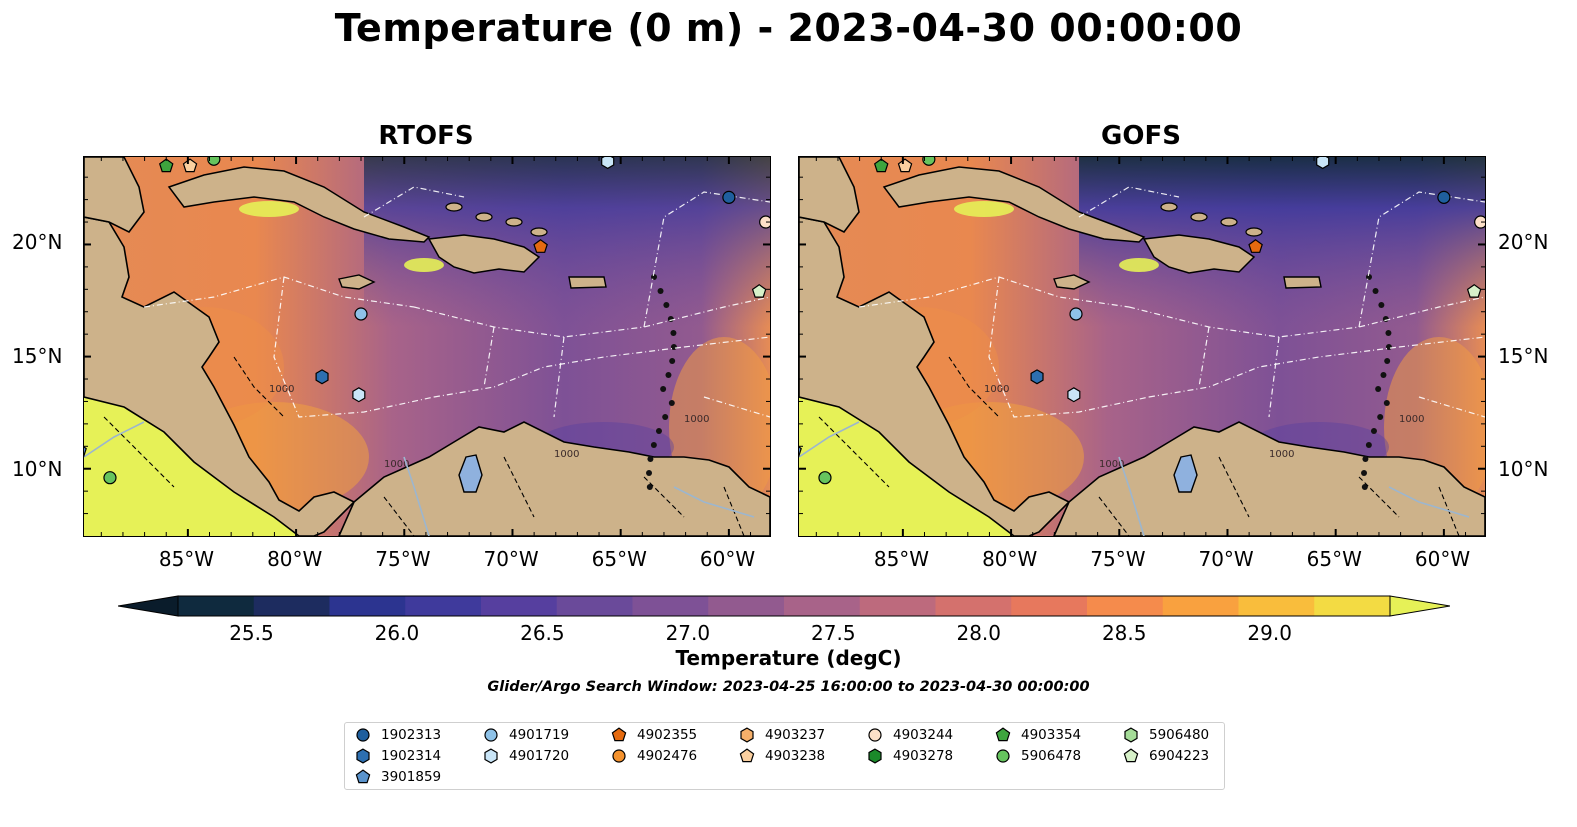 The height and width of the screenshot is (827, 1577). Describe the element at coordinates (526, 756) in the screenshot. I see `legend-item-4901720: 4901720` at that location.